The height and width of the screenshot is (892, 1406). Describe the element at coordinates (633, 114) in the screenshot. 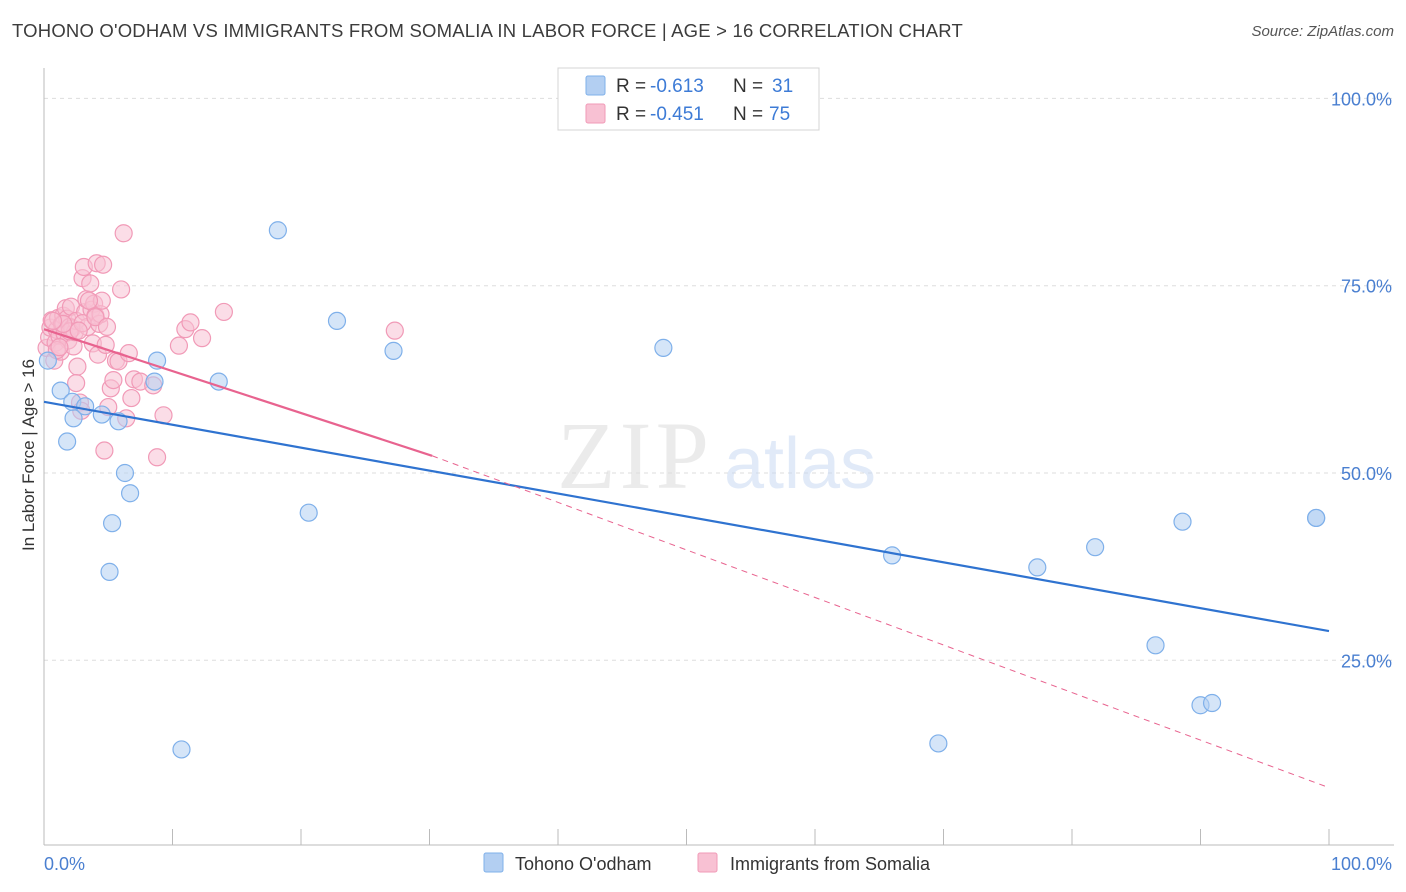

I see `legend-r-label-2: R =` at that location.